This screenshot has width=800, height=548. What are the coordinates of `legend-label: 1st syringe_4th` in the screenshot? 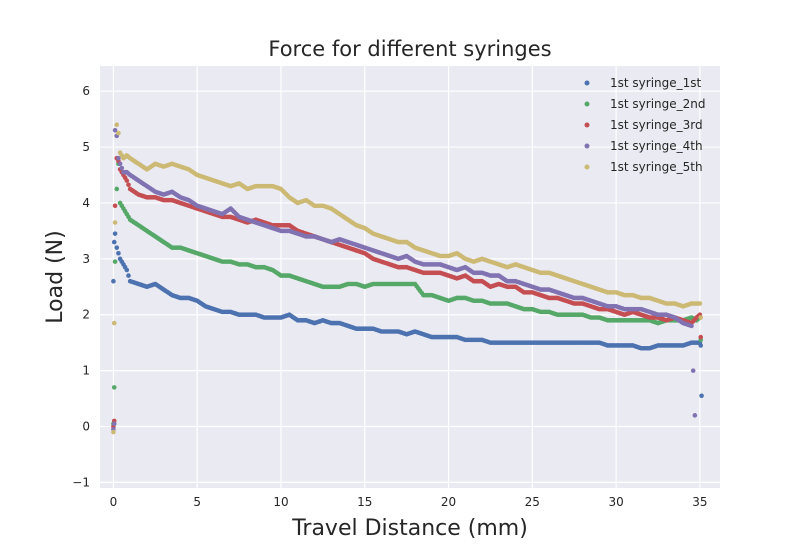 It's located at (656, 146).